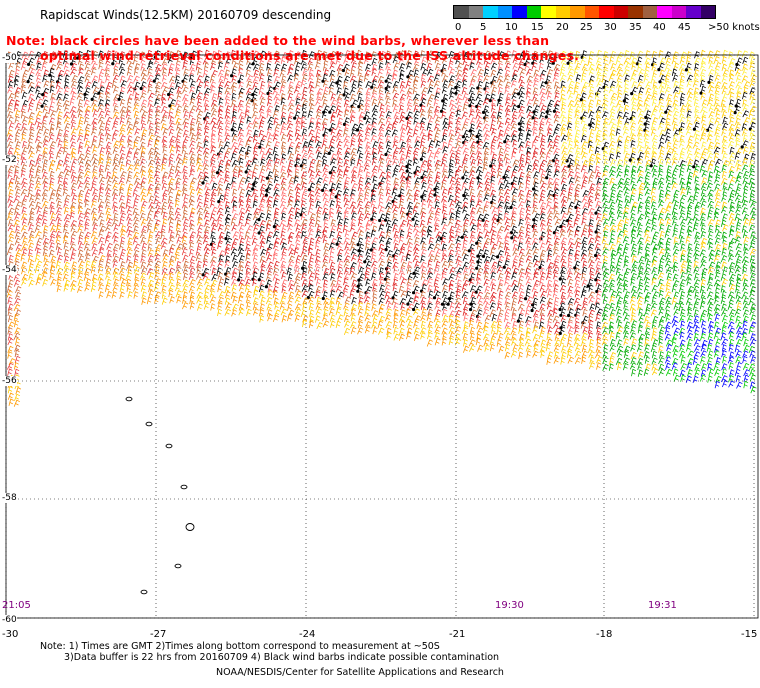 The width and height of the screenshot is (760, 688). Describe the element at coordinates (457, 634) in the screenshot. I see `lon-label-21: -21` at that location.